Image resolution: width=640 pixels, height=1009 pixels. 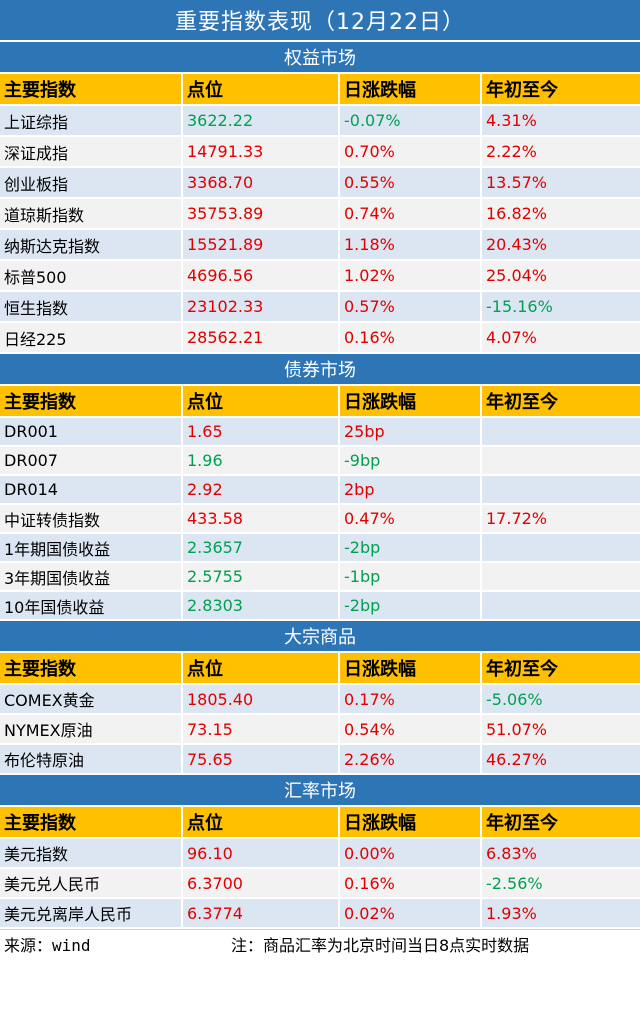 I want to click on table-row: 标普500 4696.56 1.02% 25.04%, so click(x=320, y=276).